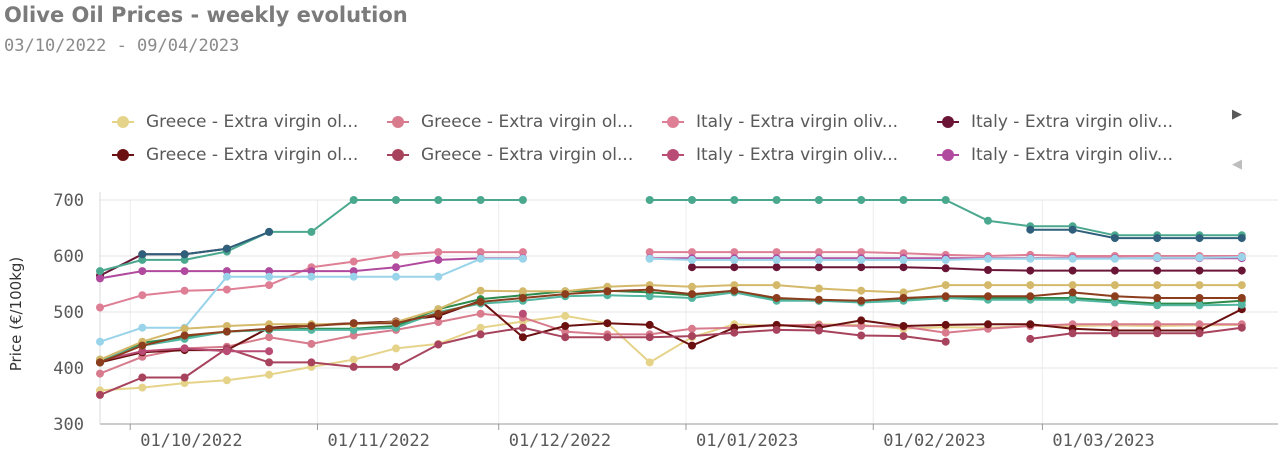 The image size is (1283, 472). What do you see at coordinates (1237, 164) in the screenshot?
I see `legend-prev-icon: ◀` at bounding box center [1237, 164].